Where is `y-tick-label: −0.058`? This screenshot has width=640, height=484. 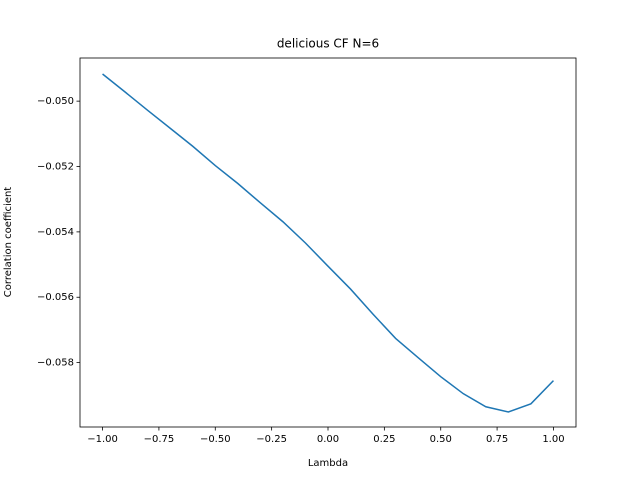
y-tick-label: −0.058 is located at coordinates (55, 363).